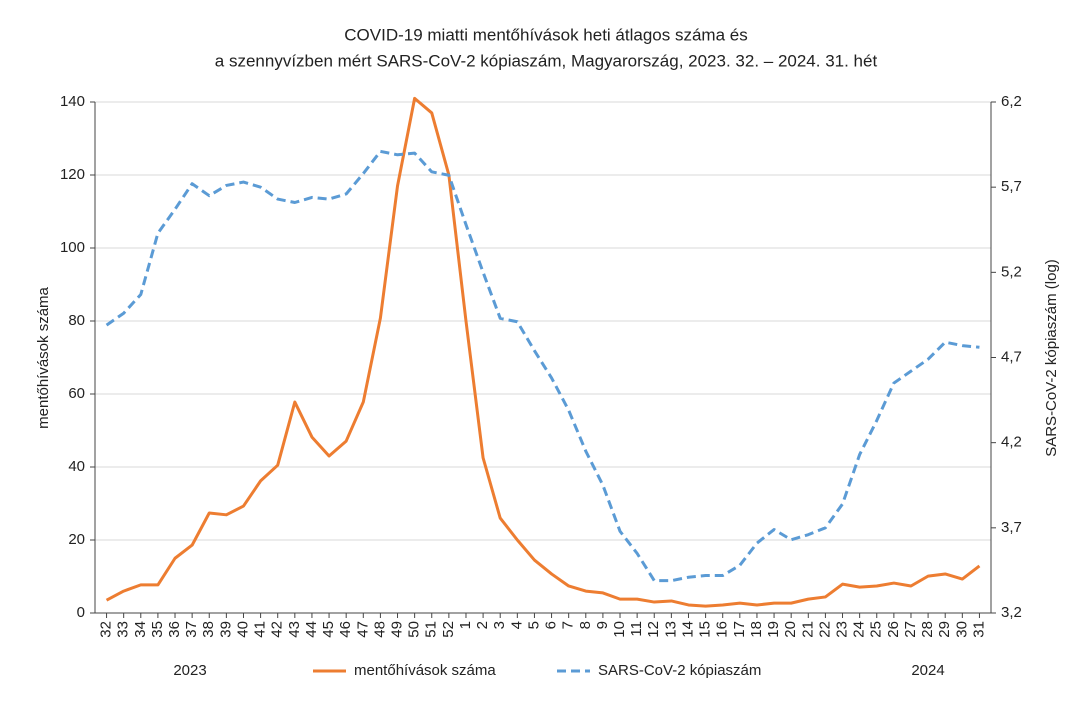  Describe the element at coordinates (260, 629) in the screenshot. I see `x-tick-label: 41` at that location.